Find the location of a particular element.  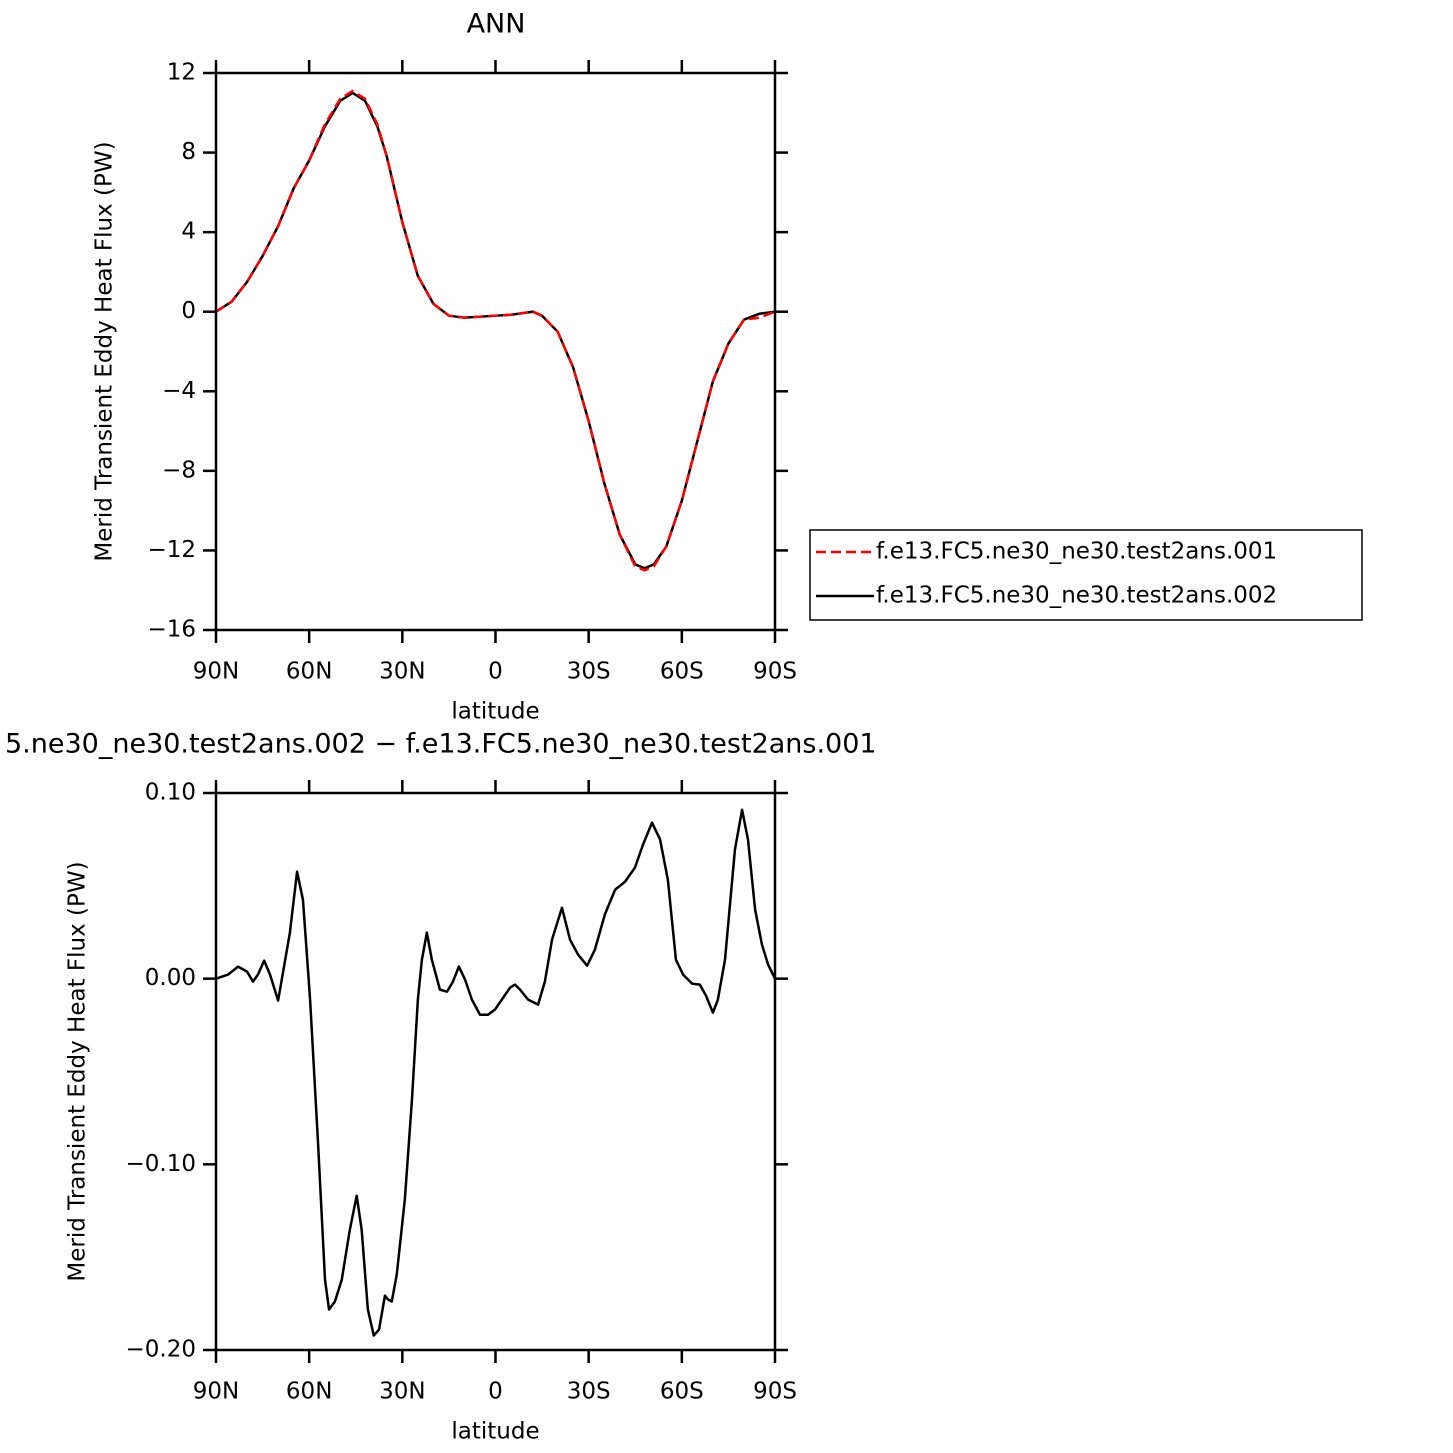

y-tick-label: 0.10 is located at coordinates (170, 793).